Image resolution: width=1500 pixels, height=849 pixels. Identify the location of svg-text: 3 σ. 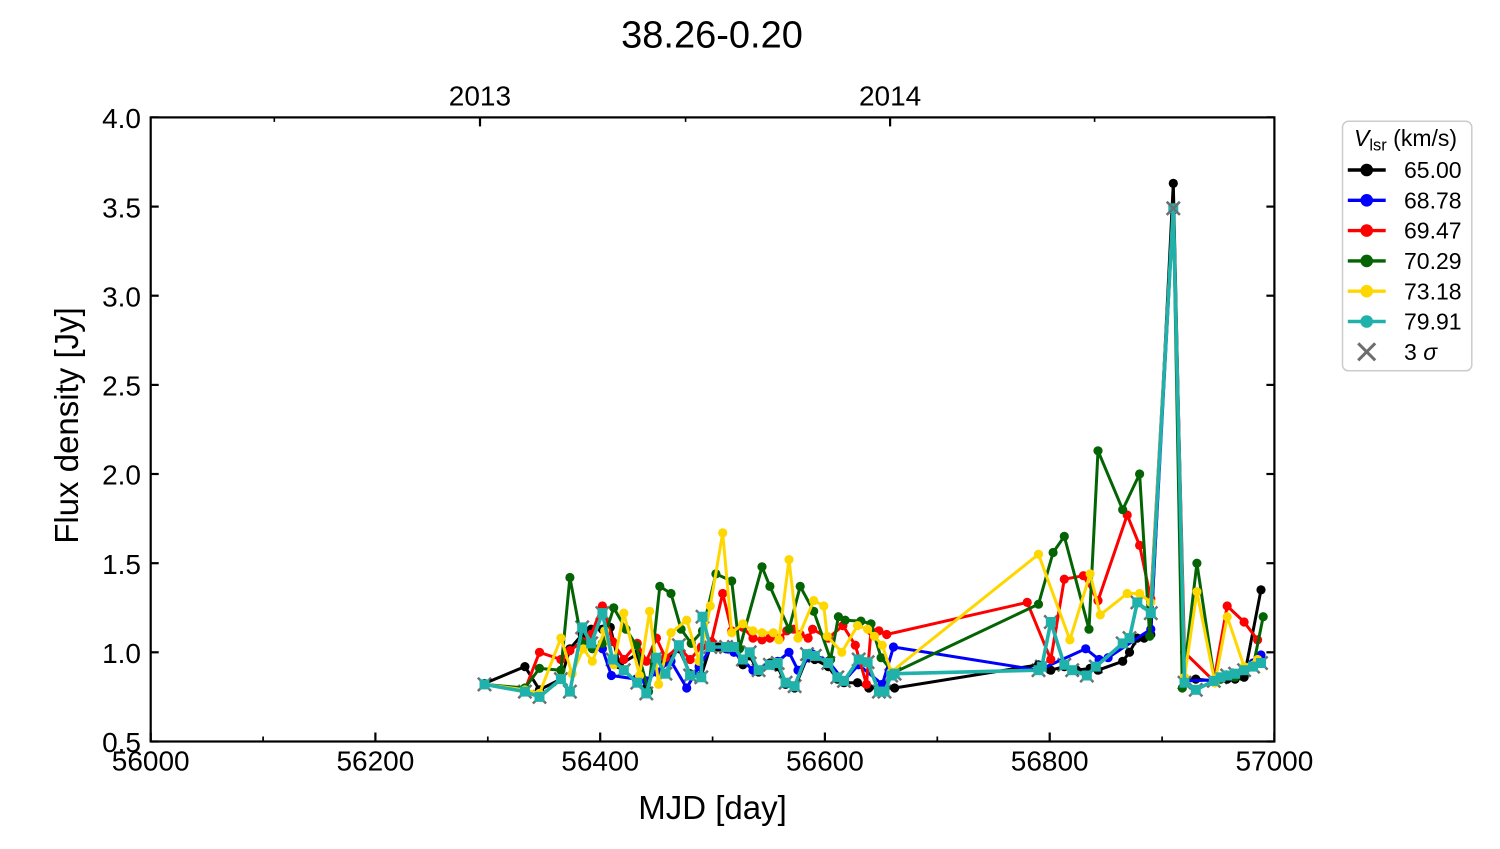
(1421, 352).